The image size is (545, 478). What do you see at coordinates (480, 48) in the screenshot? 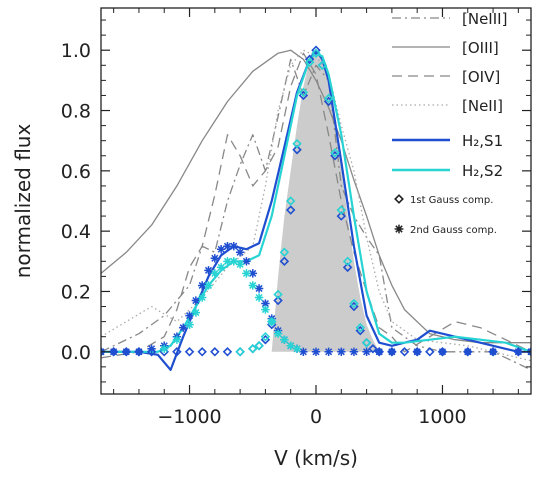
I see `legend-label: [OIII]` at bounding box center [480, 48].